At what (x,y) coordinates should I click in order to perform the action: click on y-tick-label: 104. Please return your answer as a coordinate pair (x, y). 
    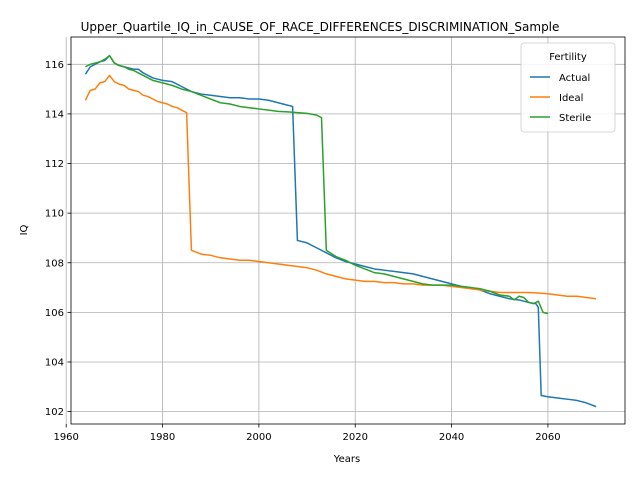
    Looking at the image, I should click on (54, 362).